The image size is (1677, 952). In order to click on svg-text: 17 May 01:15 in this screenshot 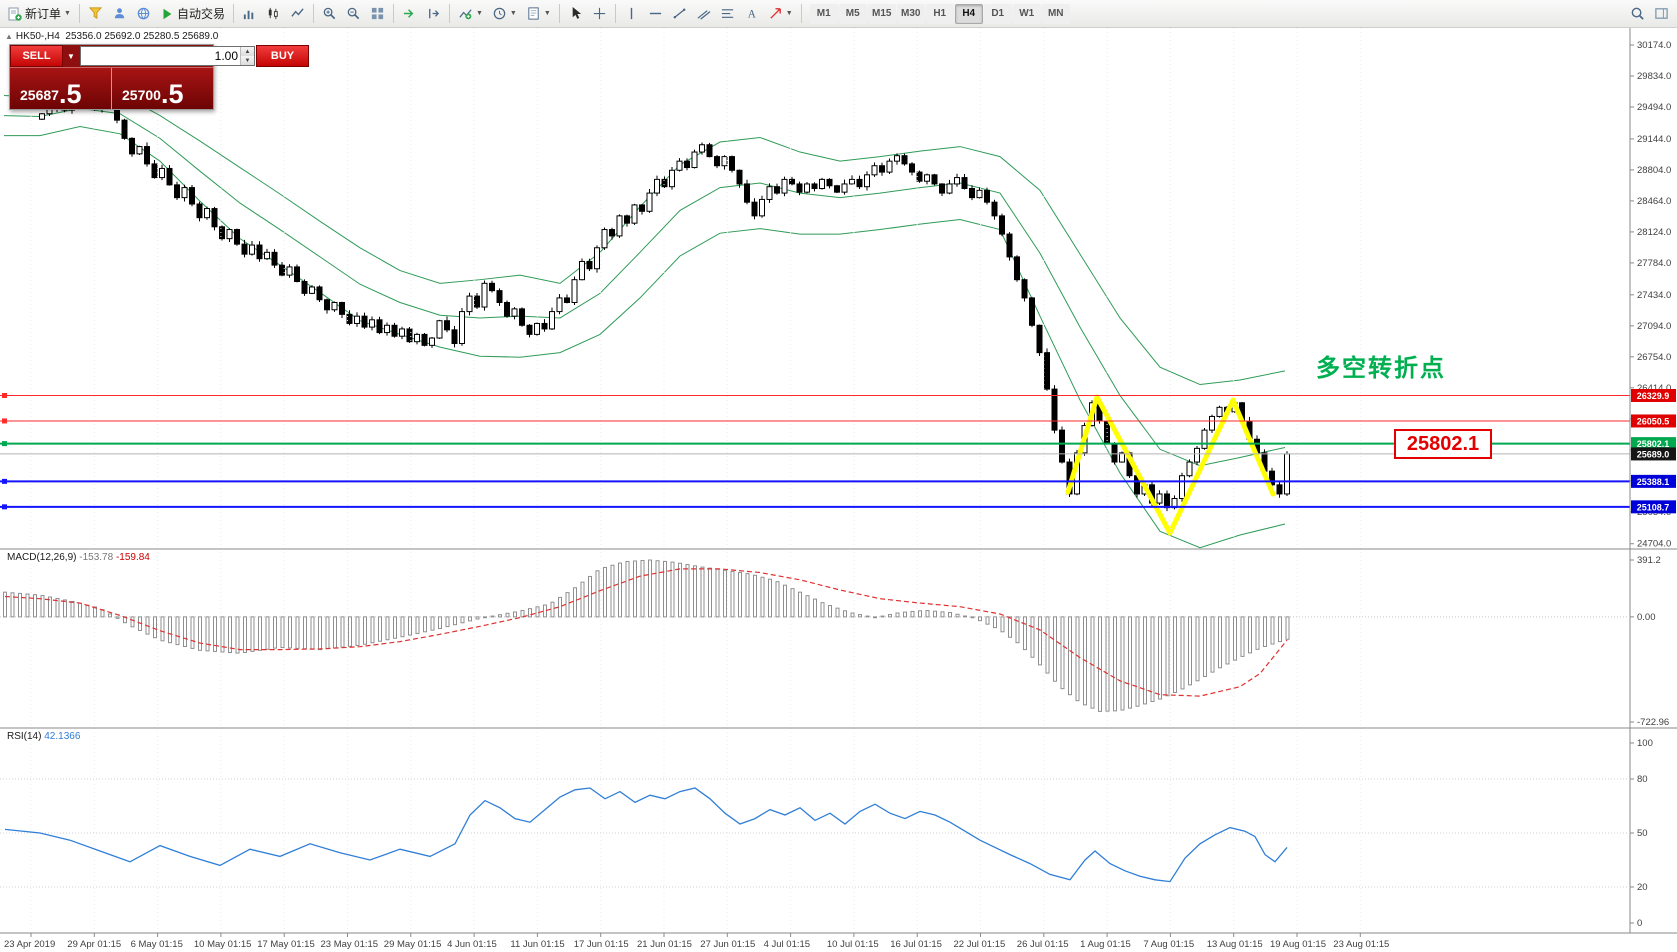, I will do `click(286, 944)`.